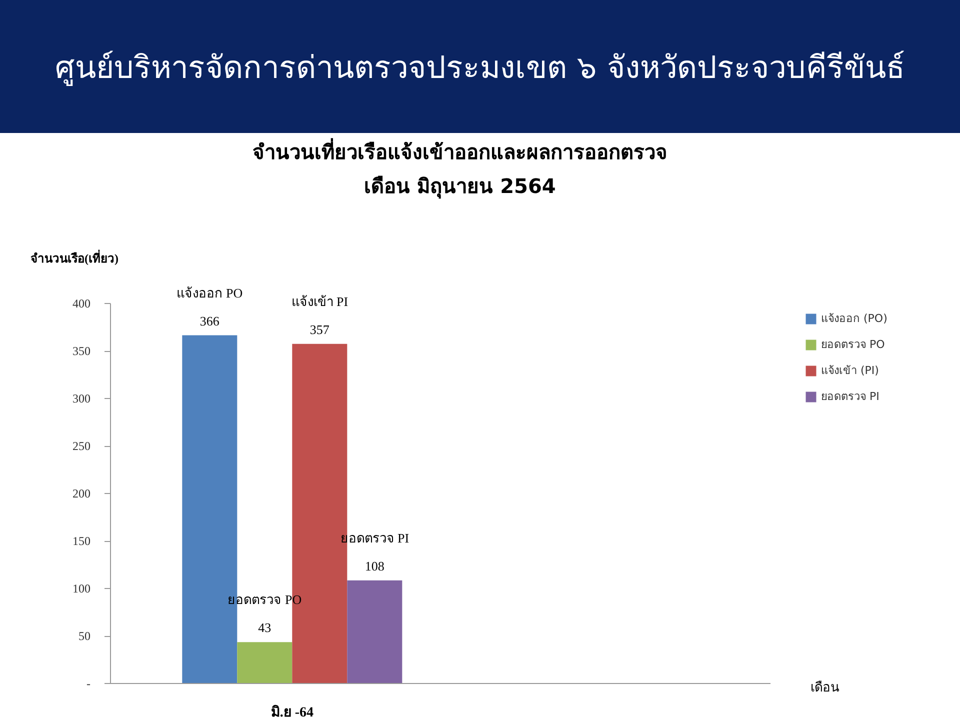 The image size is (960, 720). Describe the element at coordinates (825, 688) in the screenshot. I see `x-axis-title: เดือน` at that location.